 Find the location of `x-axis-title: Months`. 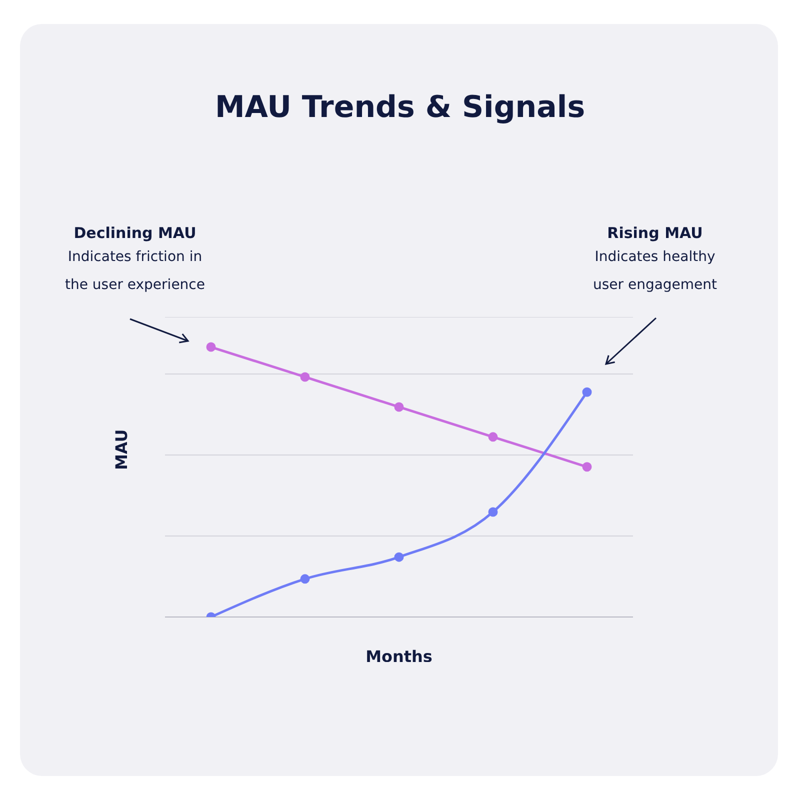

x-axis-title: Months is located at coordinates (399, 656).